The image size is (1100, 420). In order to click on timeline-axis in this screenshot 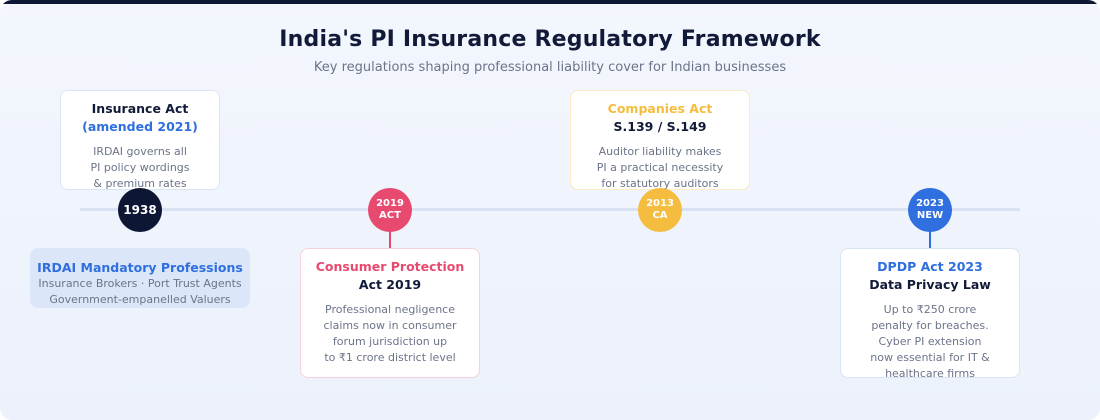, I will do `click(550, 209)`.